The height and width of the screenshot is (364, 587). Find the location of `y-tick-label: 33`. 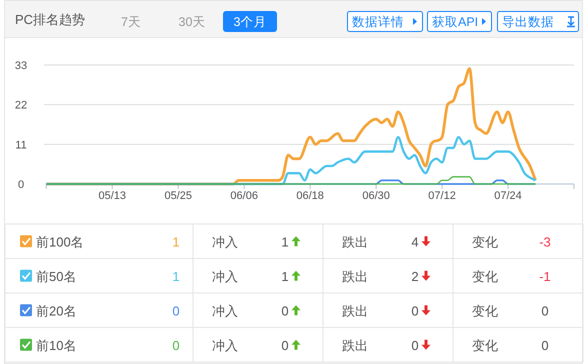

y-tick-label: 33 is located at coordinates (21, 66).